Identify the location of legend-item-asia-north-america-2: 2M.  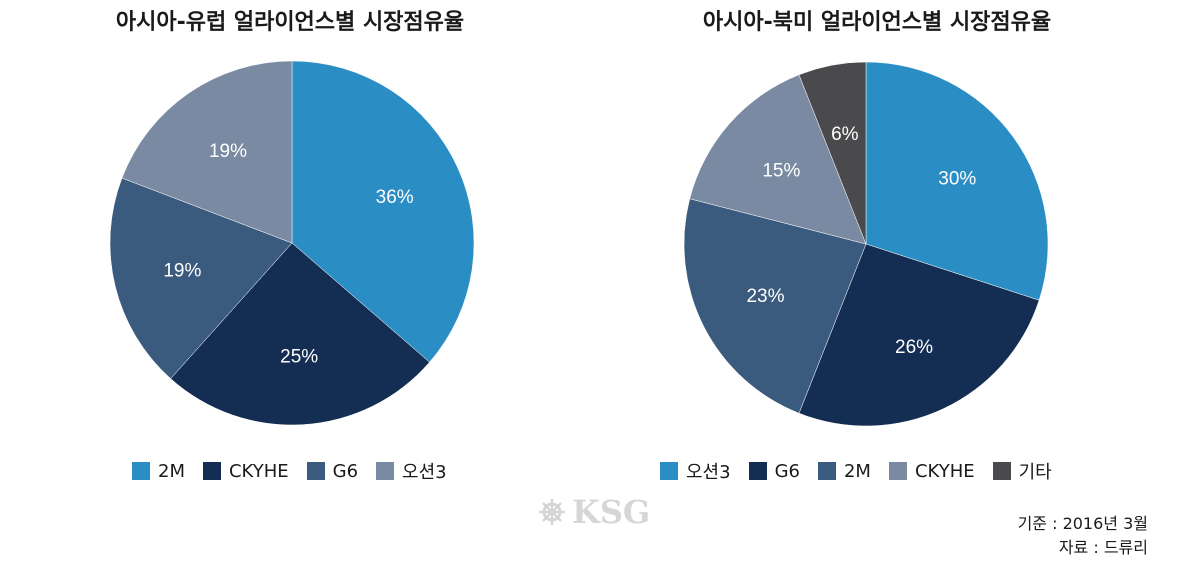
(844, 471).